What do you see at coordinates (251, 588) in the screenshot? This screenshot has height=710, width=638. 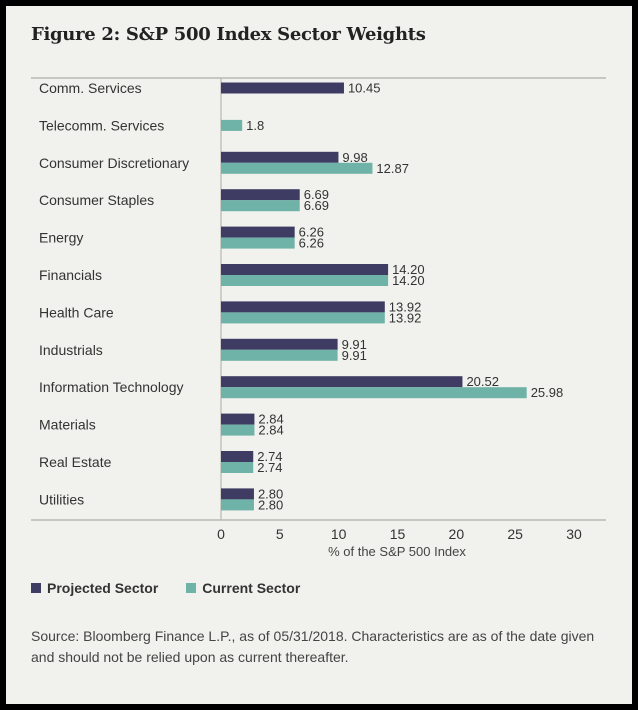 I see `legend-label-current: Current Sector` at bounding box center [251, 588].